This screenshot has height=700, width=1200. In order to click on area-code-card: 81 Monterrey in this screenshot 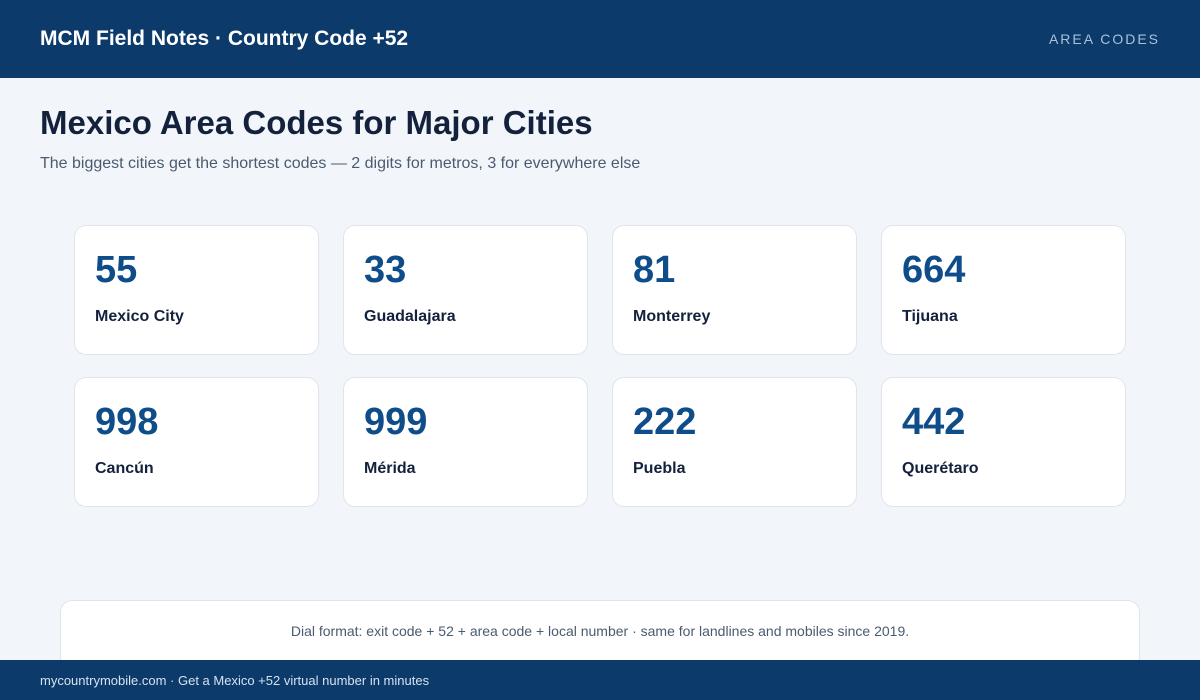, I will do `click(734, 290)`.